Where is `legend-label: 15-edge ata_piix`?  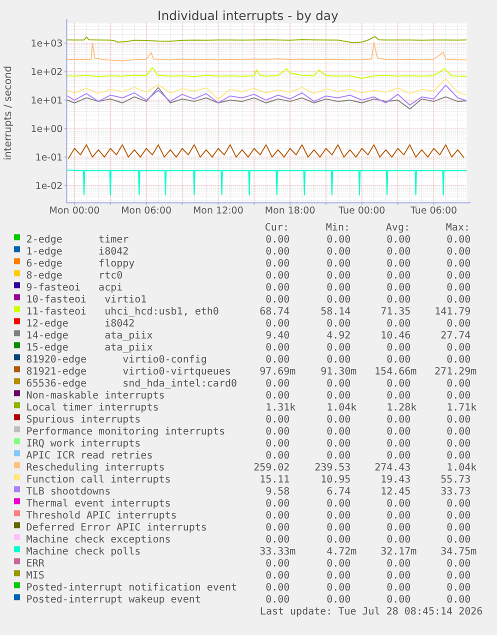
legend-label: 15-edge ata_piix is located at coordinates (89, 348).